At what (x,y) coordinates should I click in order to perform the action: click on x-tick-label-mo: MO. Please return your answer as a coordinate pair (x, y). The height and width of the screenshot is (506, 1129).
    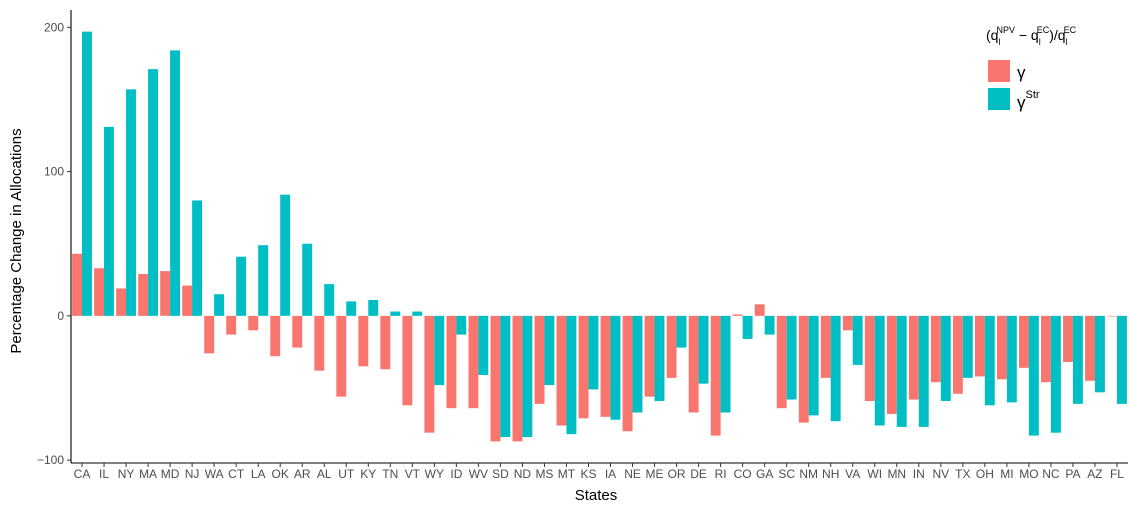
    Looking at the image, I should click on (1028, 474).